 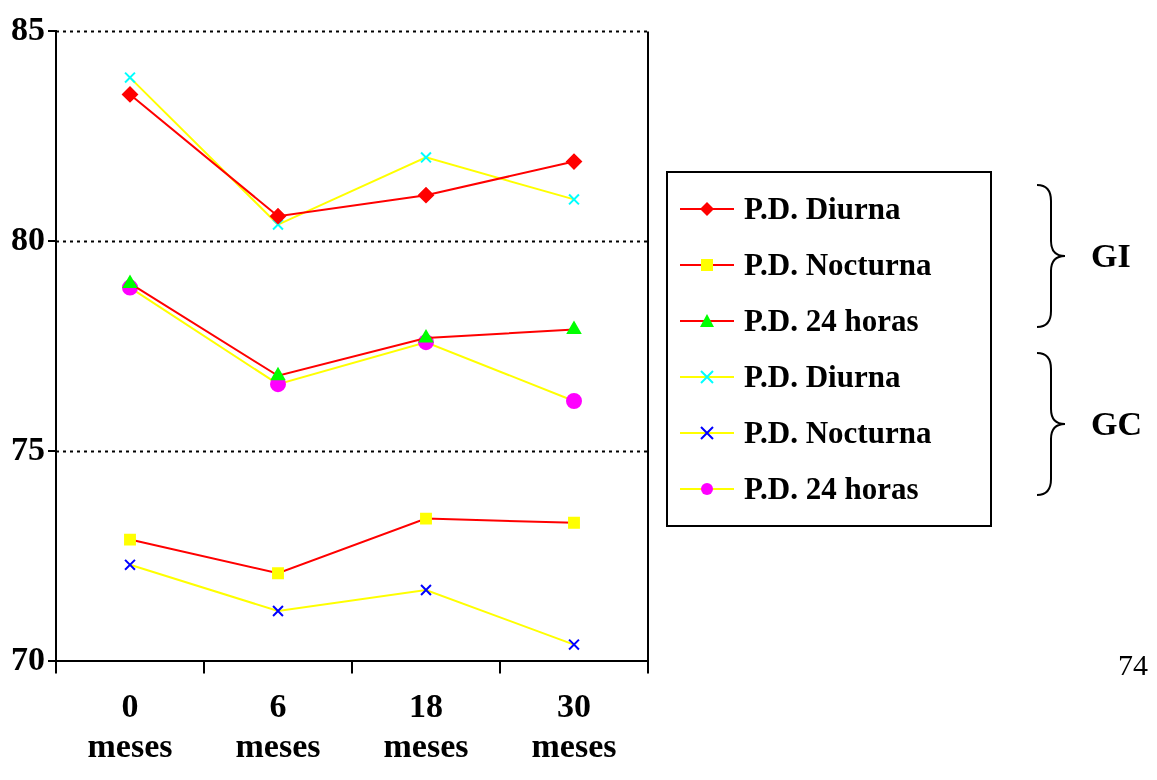 I want to click on text: GC, so click(x=1116, y=424).